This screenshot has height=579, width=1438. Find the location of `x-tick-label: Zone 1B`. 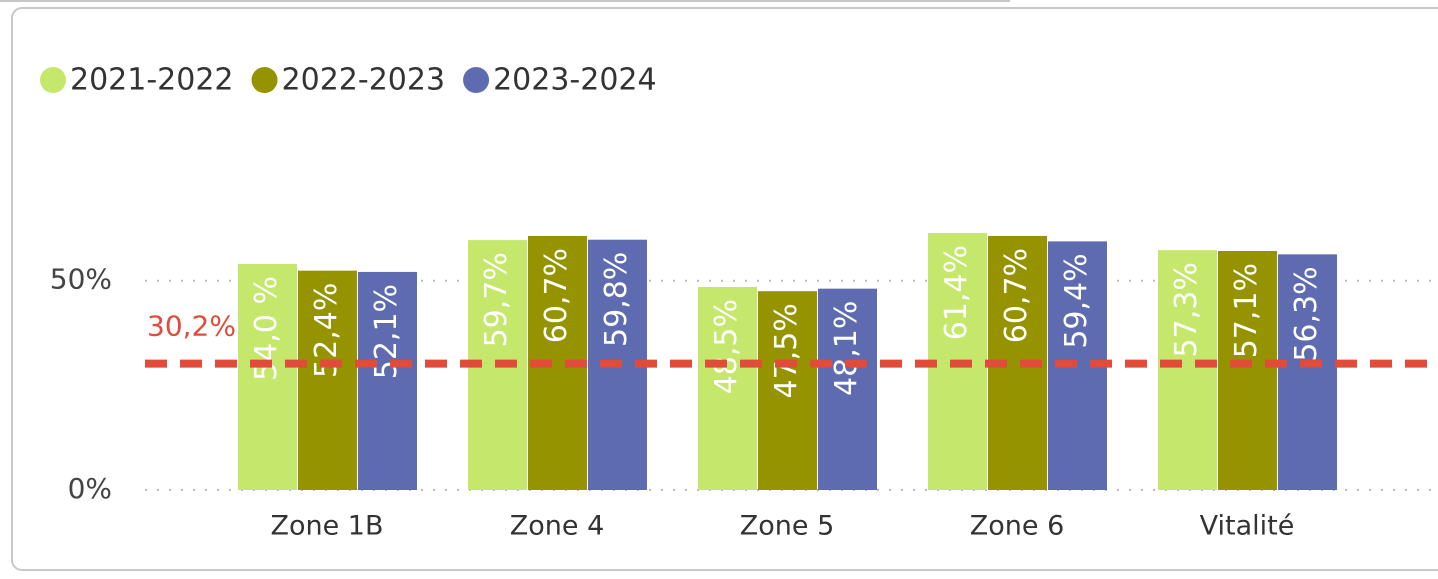

x-tick-label: Zone 1B is located at coordinates (326, 526).